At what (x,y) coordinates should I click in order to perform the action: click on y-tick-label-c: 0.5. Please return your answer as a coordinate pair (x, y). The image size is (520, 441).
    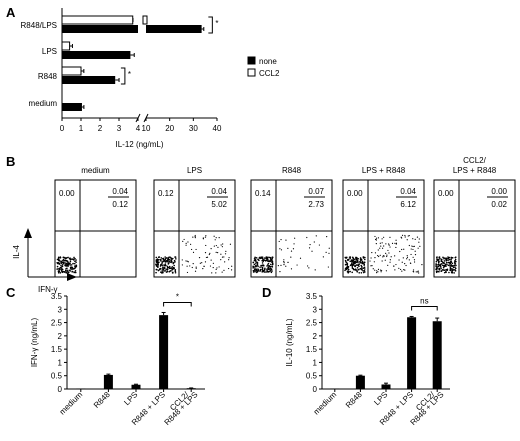
    Looking at the image, I should click on (57, 376).